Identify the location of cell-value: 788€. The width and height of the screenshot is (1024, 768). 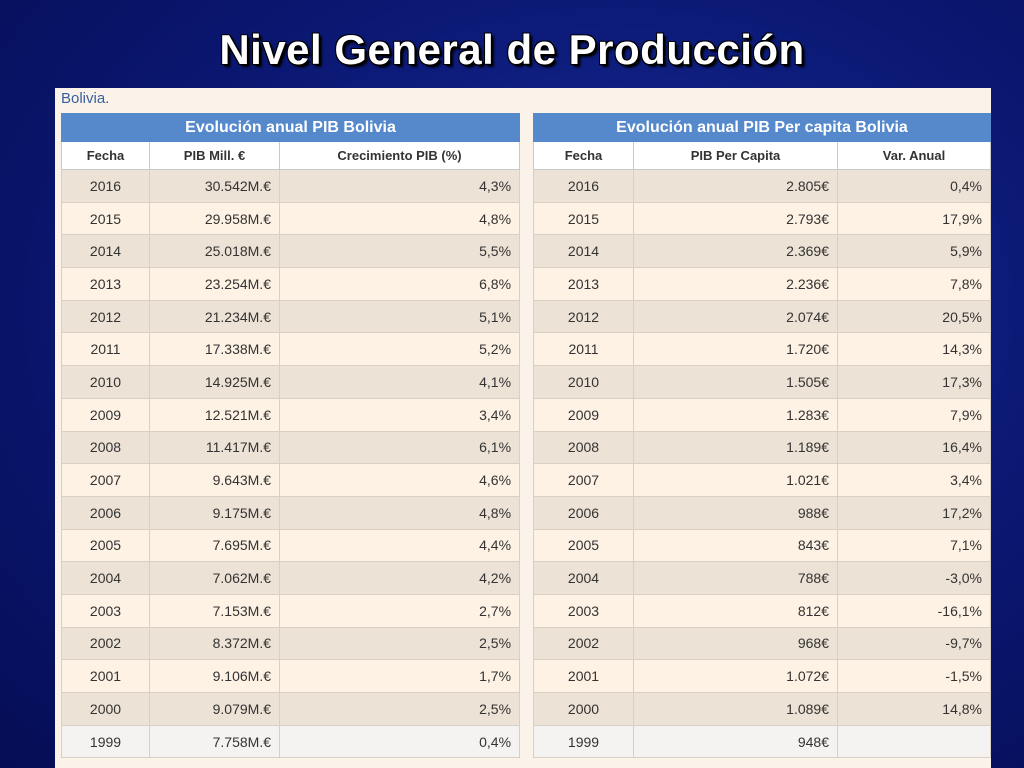
(735, 578).